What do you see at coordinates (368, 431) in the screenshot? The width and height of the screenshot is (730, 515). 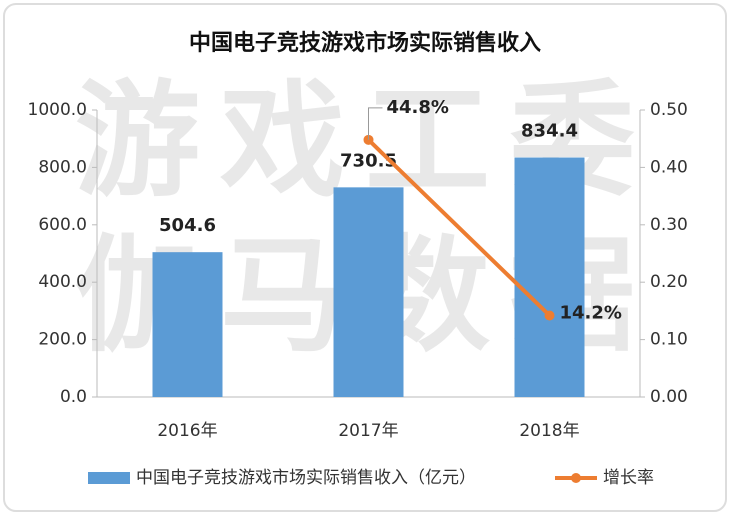 I see `x-tick-label: 2017年` at bounding box center [368, 431].